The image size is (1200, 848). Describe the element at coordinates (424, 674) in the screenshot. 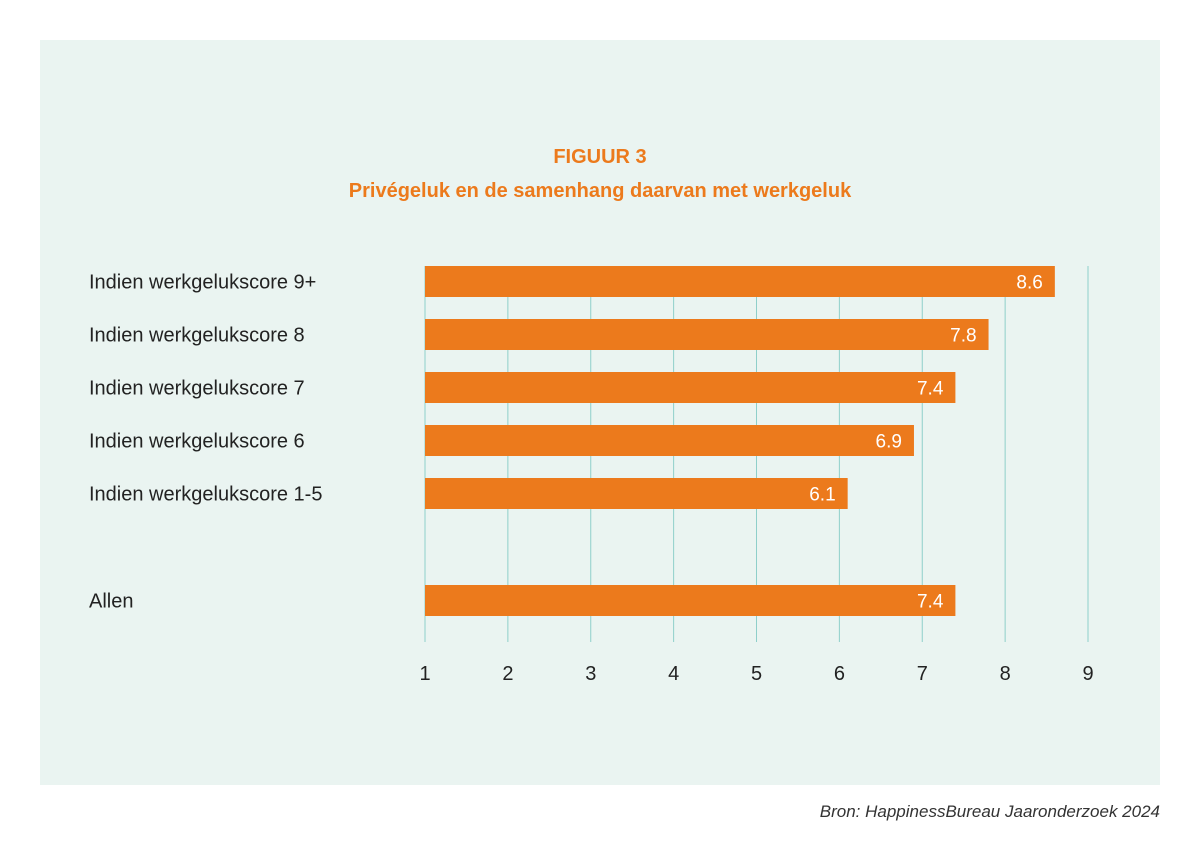

I see `x-tick-label: 1` at that location.